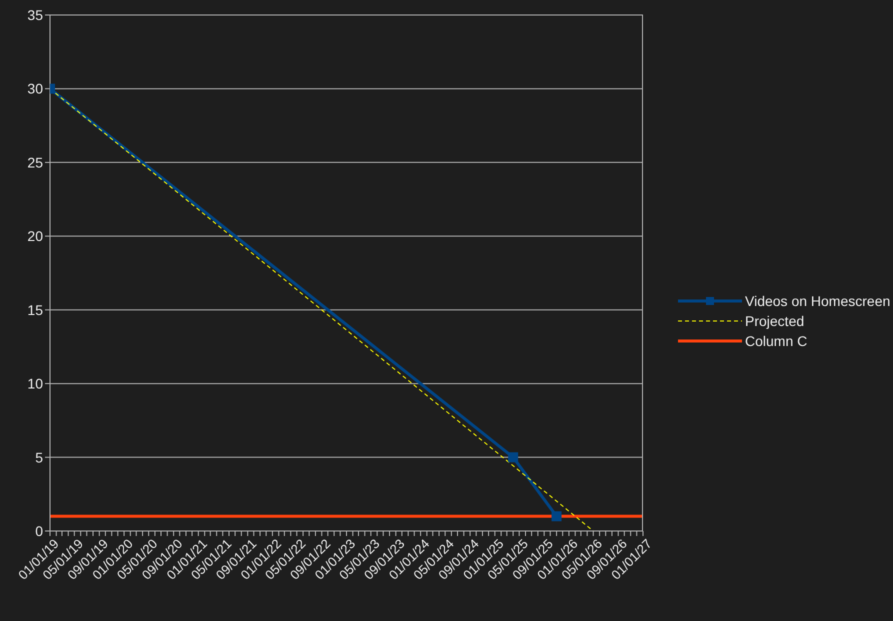 The width and height of the screenshot is (893, 621). What do you see at coordinates (35, 236) in the screenshot?
I see `y-tick-label: 20` at bounding box center [35, 236].